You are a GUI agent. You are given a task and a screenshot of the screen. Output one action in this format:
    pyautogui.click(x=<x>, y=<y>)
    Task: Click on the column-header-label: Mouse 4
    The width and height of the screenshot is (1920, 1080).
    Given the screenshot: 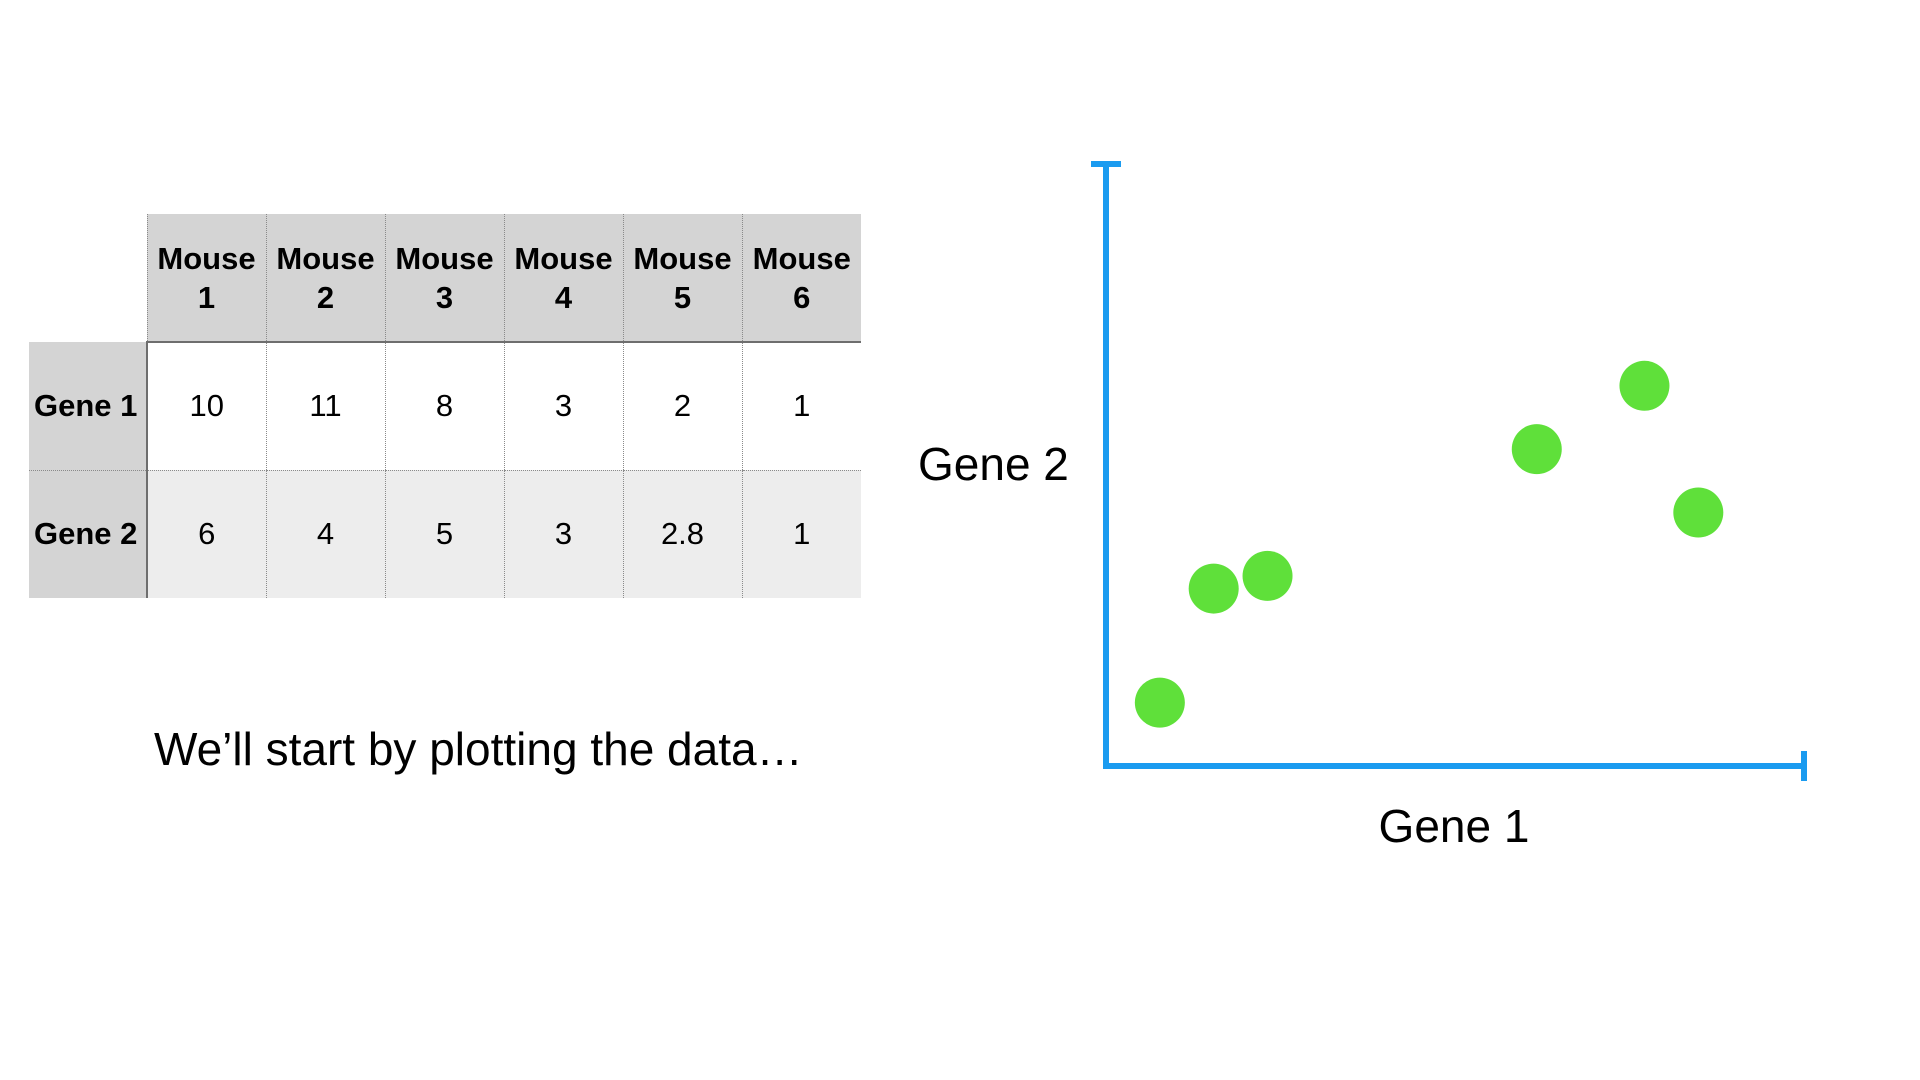 What is the action you would take?
    pyautogui.click(x=563, y=277)
    